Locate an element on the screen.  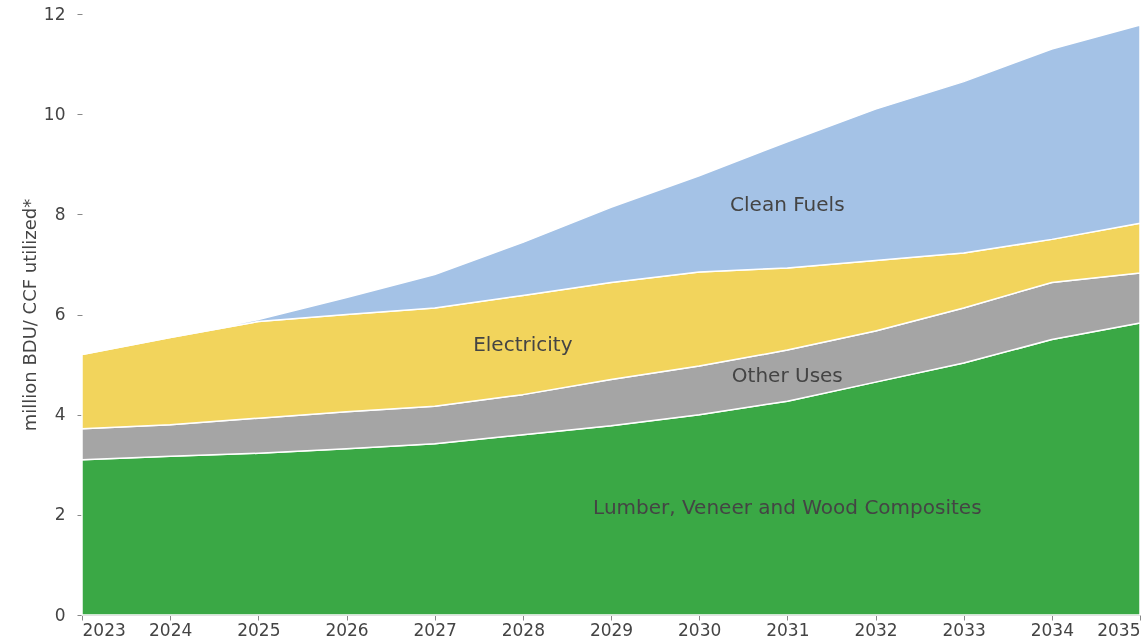
x-tick-label: 2031 is located at coordinates (788, 629).